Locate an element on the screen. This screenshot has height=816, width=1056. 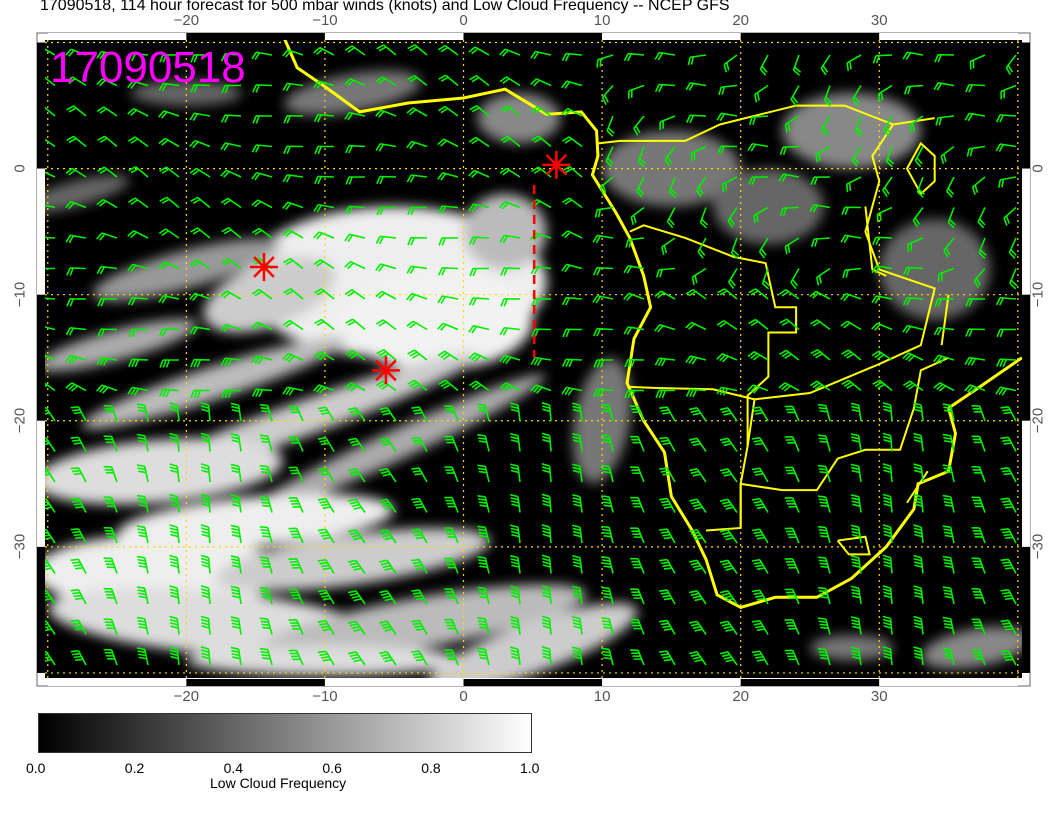
lat-tick-label: 0 is located at coordinates (1038, 168).